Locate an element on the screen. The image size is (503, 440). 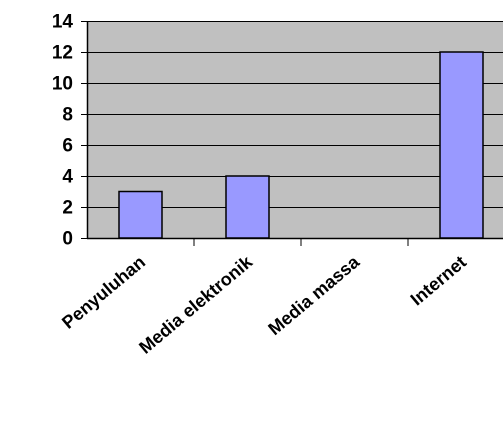
x-category-label: Media massa is located at coordinates (313, 295).